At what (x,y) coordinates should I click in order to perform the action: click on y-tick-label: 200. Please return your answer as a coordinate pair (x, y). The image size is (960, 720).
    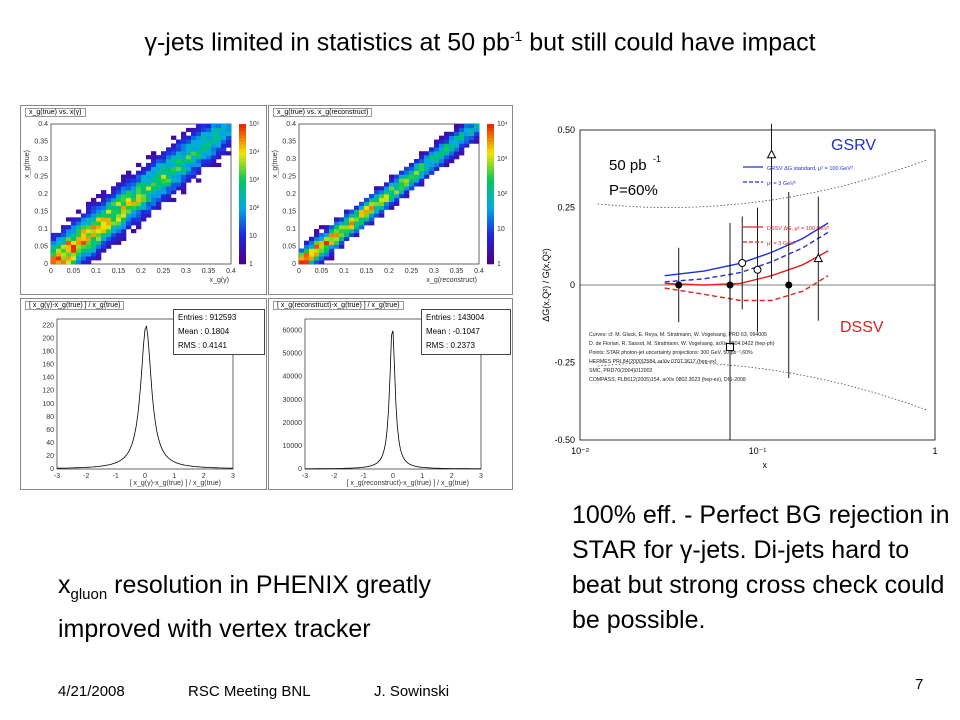
    Looking at the image, I should click on (48, 339).